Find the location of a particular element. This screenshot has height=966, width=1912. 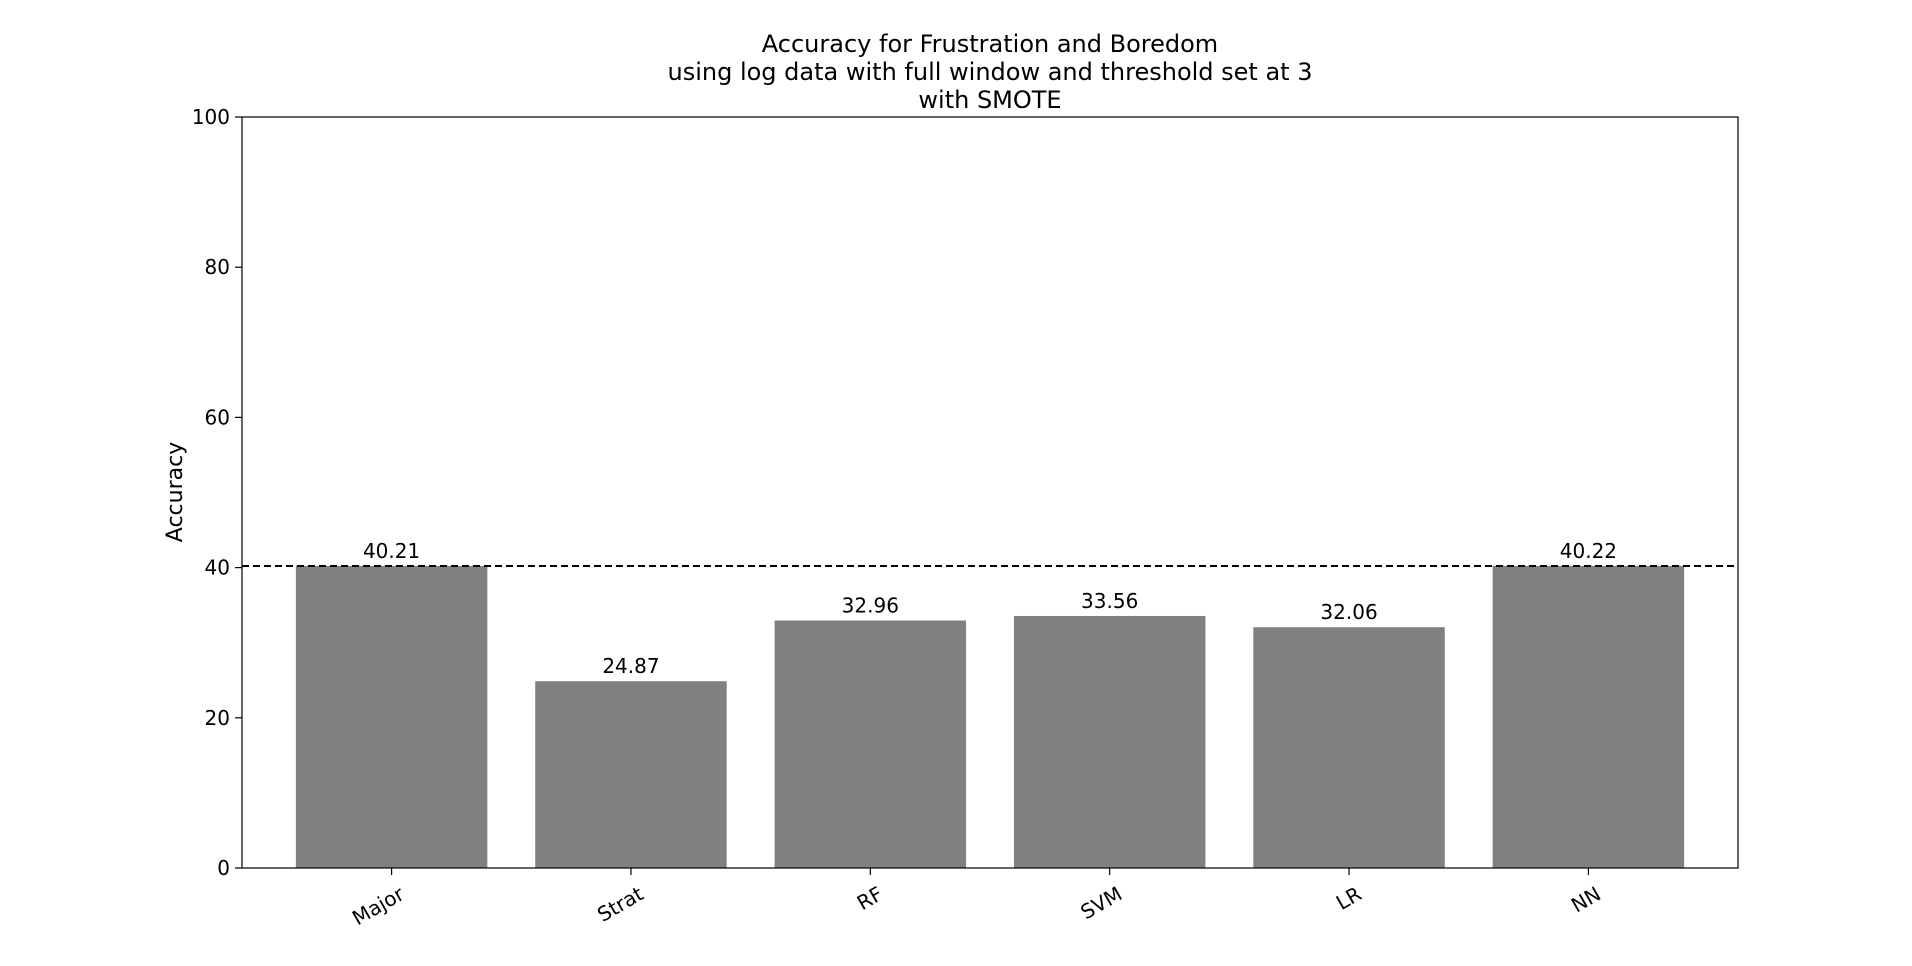

x-tick-label-rf: RF is located at coordinates (870, 898).